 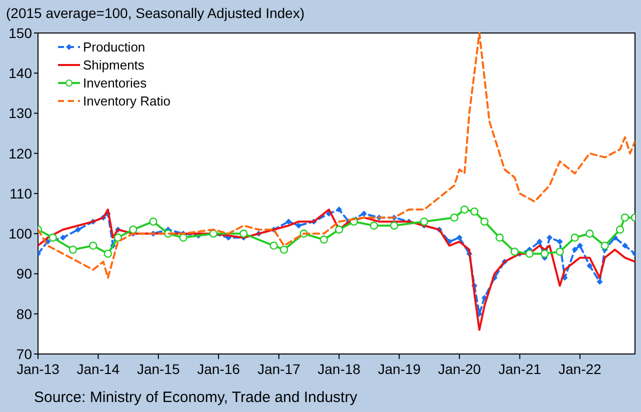 I want to click on x-tick-label: Jan-21, so click(x=520, y=369).